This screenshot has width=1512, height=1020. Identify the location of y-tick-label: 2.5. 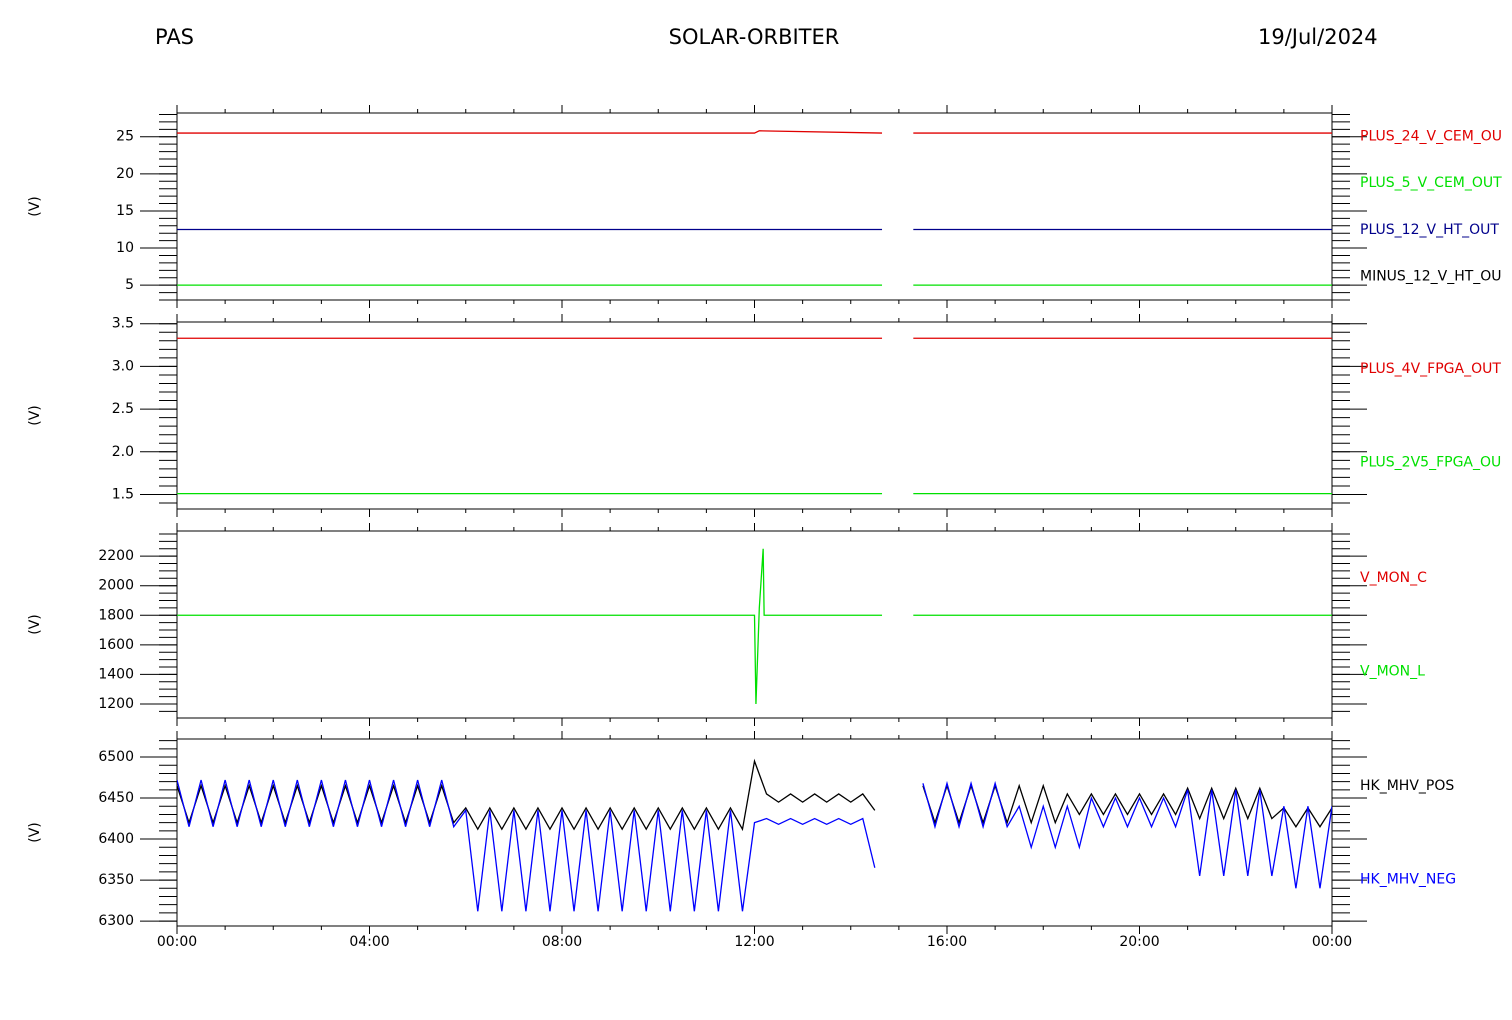
(123, 409).